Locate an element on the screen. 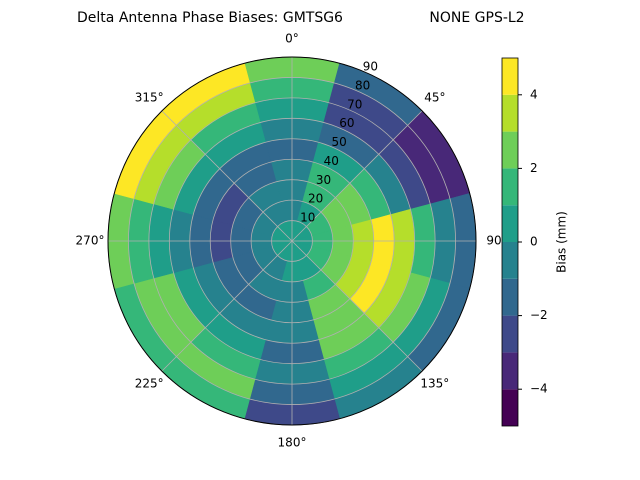 The height and width of the screenshot is (480, 640). r-tick-label: 30 is located at coordinates (323, 180).